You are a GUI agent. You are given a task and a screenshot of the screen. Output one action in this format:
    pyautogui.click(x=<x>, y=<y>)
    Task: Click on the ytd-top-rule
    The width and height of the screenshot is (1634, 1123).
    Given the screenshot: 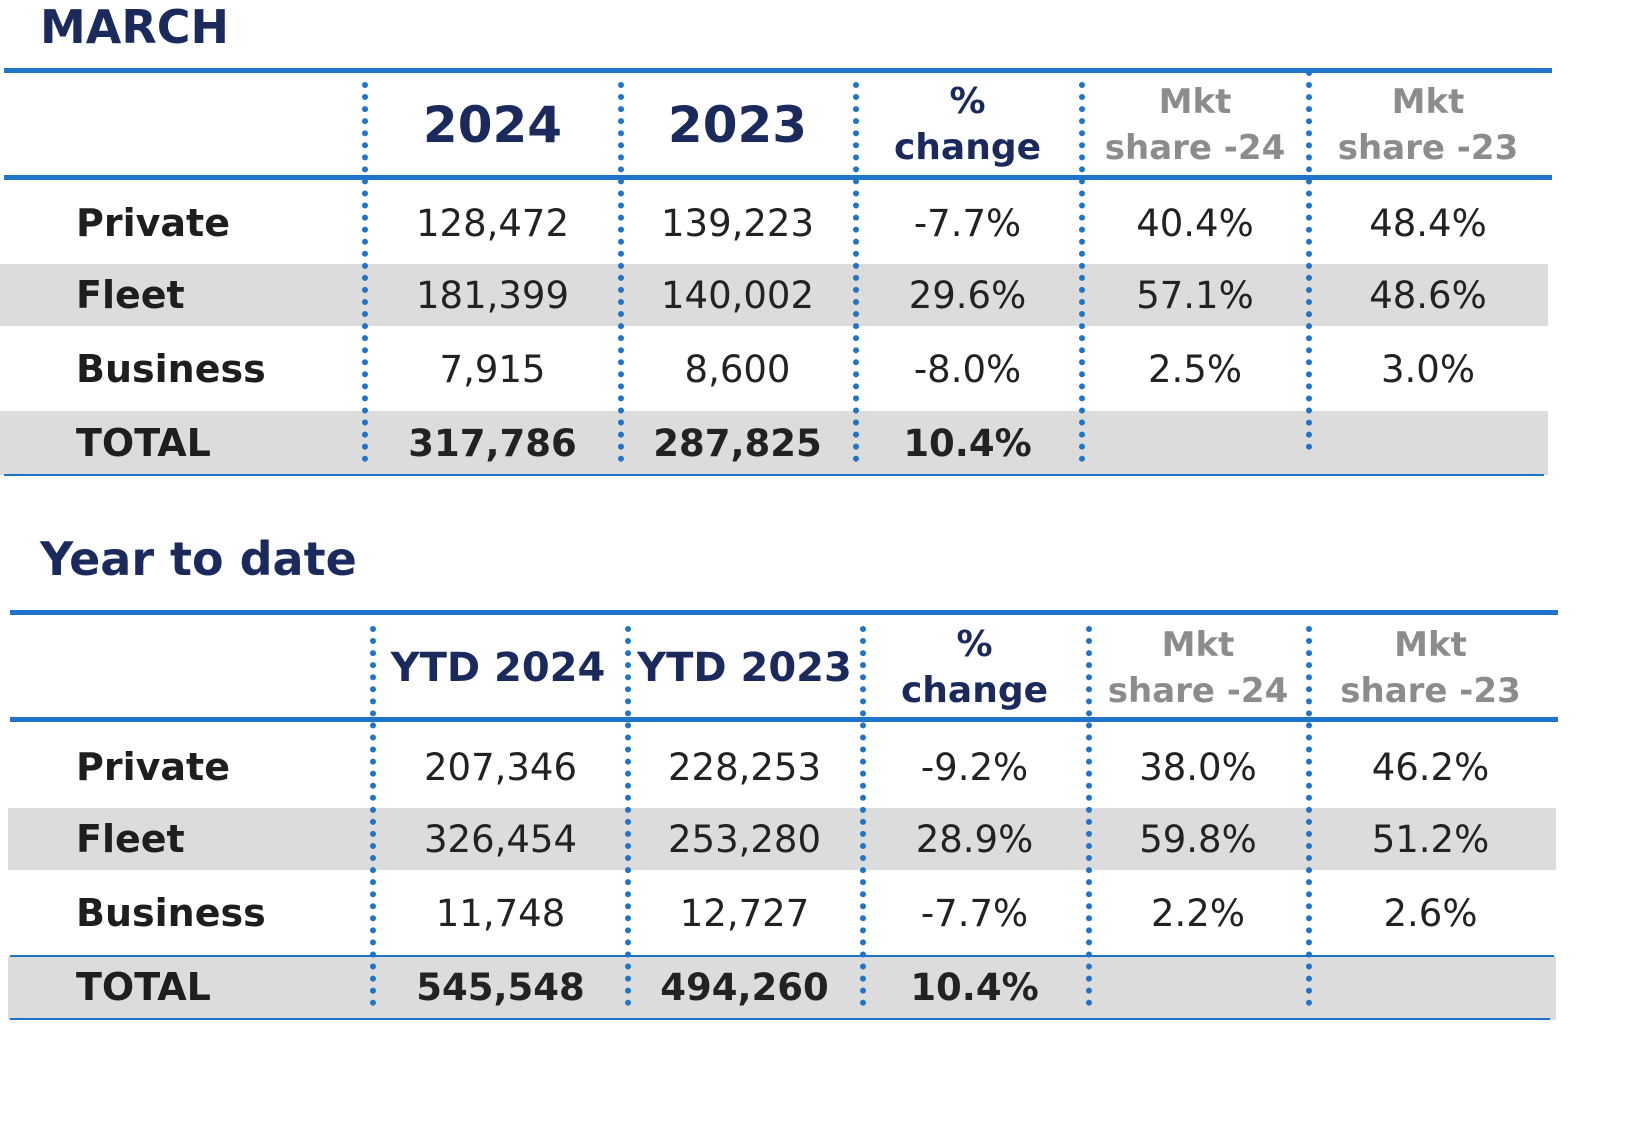 What is the action you would take?
    pyautogui.click(x=784, y=612)
    